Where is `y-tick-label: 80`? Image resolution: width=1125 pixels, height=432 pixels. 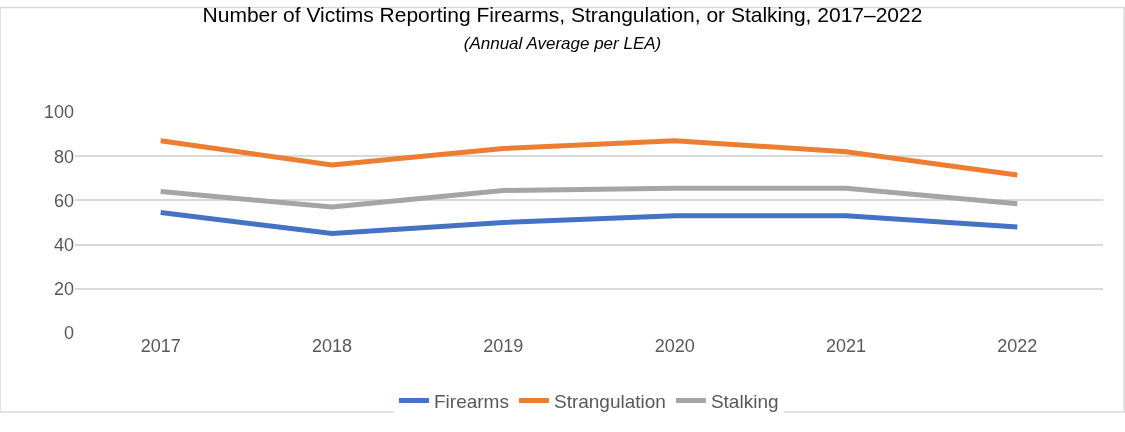 y-tick-label: 80 is located at coordinates (63, 156).